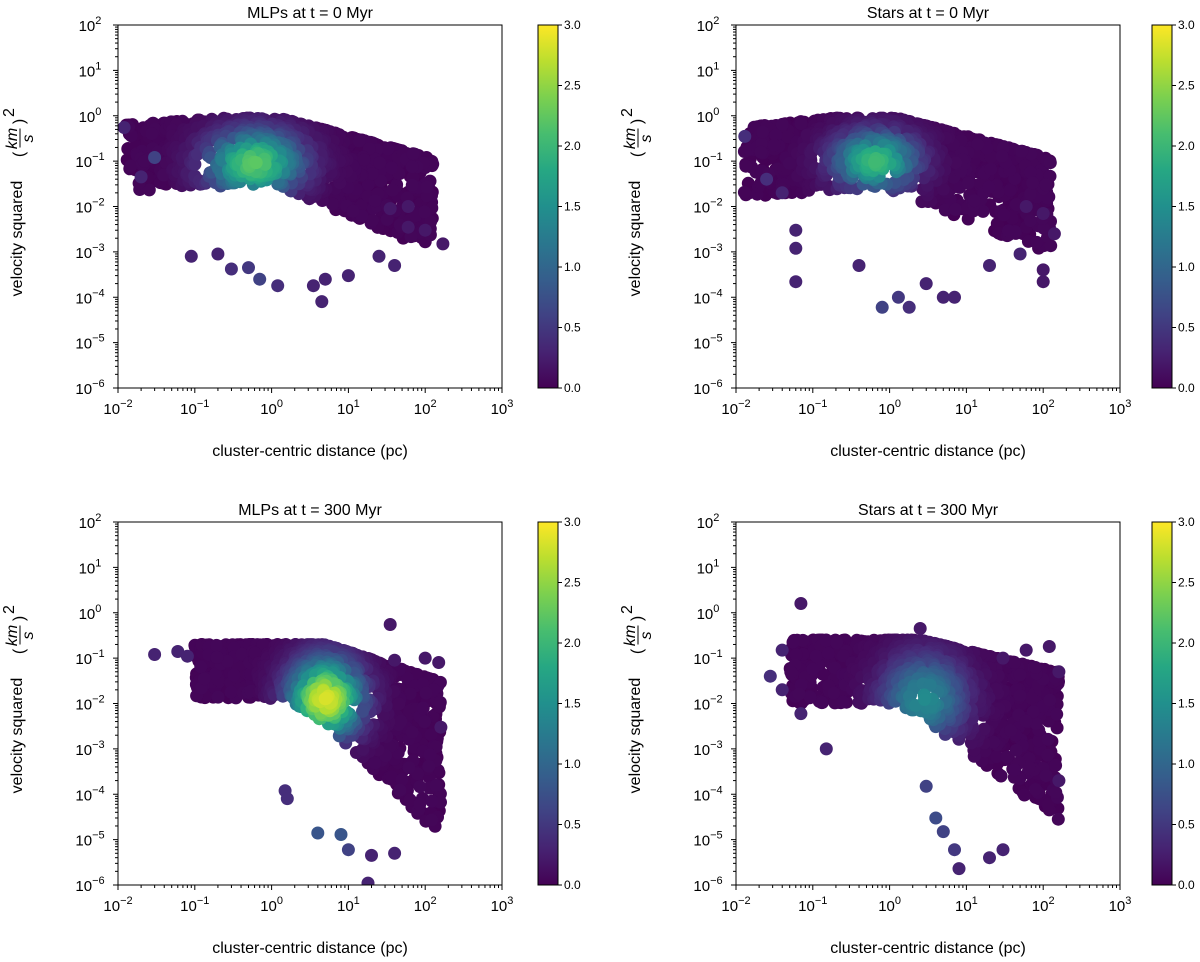 The image size is (1200, 962). What do you see at coordinates (572, 267) in the screenshot?
I see `colorbar-tick-label: 1.0` at bounding box center [572, 267].